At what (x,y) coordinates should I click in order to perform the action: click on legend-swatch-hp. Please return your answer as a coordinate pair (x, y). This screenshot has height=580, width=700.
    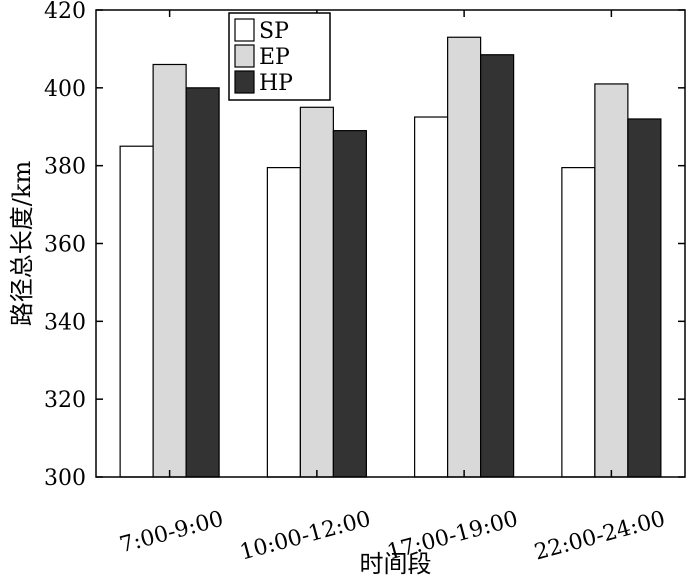
    Looking at the image, I should click on (244, 82).